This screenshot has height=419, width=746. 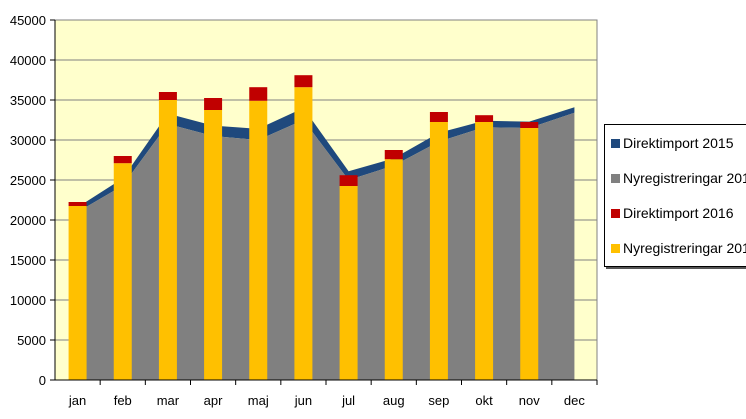 I want to click on y-tick-label: 25000, so click(x=28, y=180).